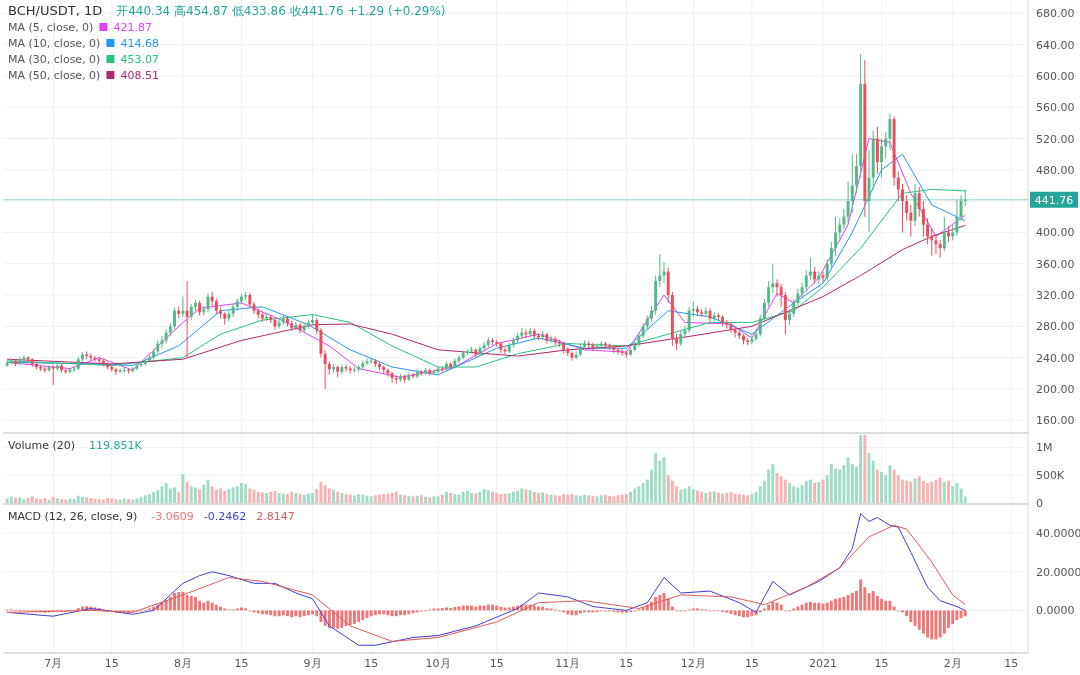 This screenshot has width=1080, height=675. What do you see at coordinates (51, 27) in the screenshot?
I see `legend-label: MA (5, close, 0)` at bounding box center [51, 27].